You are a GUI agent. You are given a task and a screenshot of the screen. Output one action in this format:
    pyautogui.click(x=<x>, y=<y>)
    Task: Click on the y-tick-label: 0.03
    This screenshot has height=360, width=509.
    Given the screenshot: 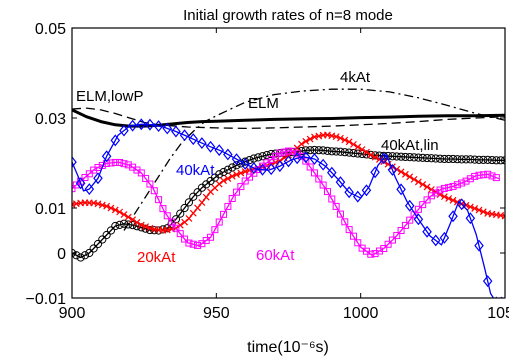 What is the action you would take?
    pyautogui.click(x=50, y=119)
    